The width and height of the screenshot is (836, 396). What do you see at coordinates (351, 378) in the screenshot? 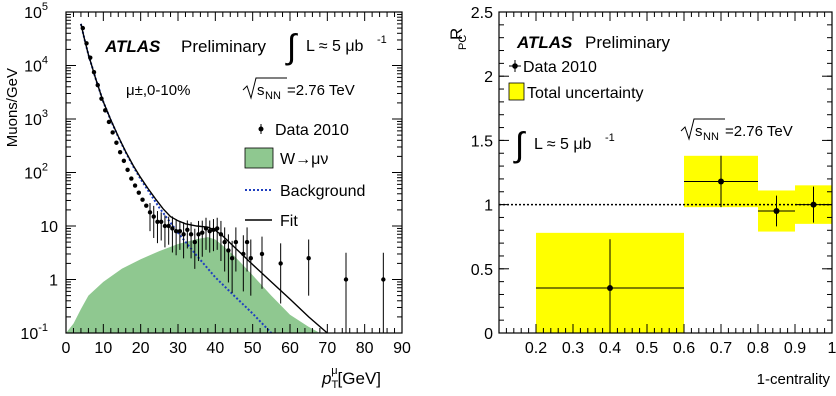
I see `left-x-axis-label: pTμ[GeV]` at bounding box center [351, 378].